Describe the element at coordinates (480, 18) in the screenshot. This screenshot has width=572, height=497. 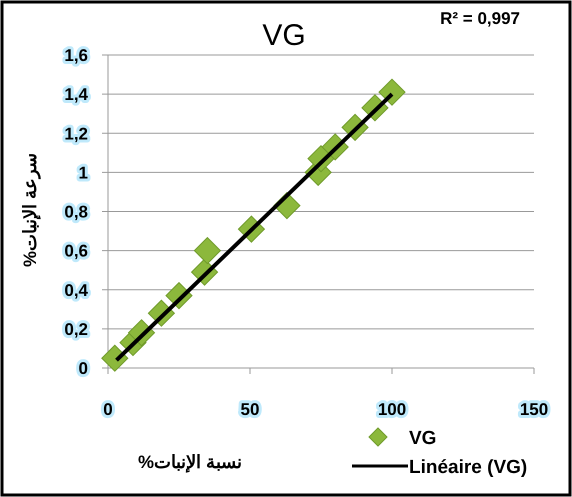
I see `text: R² = 0,997` at that location.